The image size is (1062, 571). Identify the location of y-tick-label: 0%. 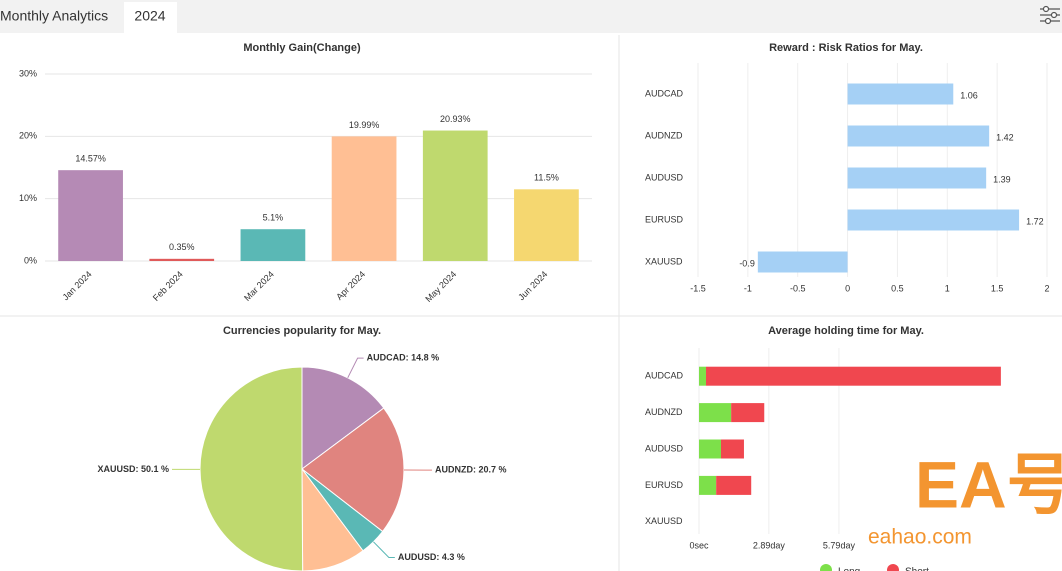
(30, 260).